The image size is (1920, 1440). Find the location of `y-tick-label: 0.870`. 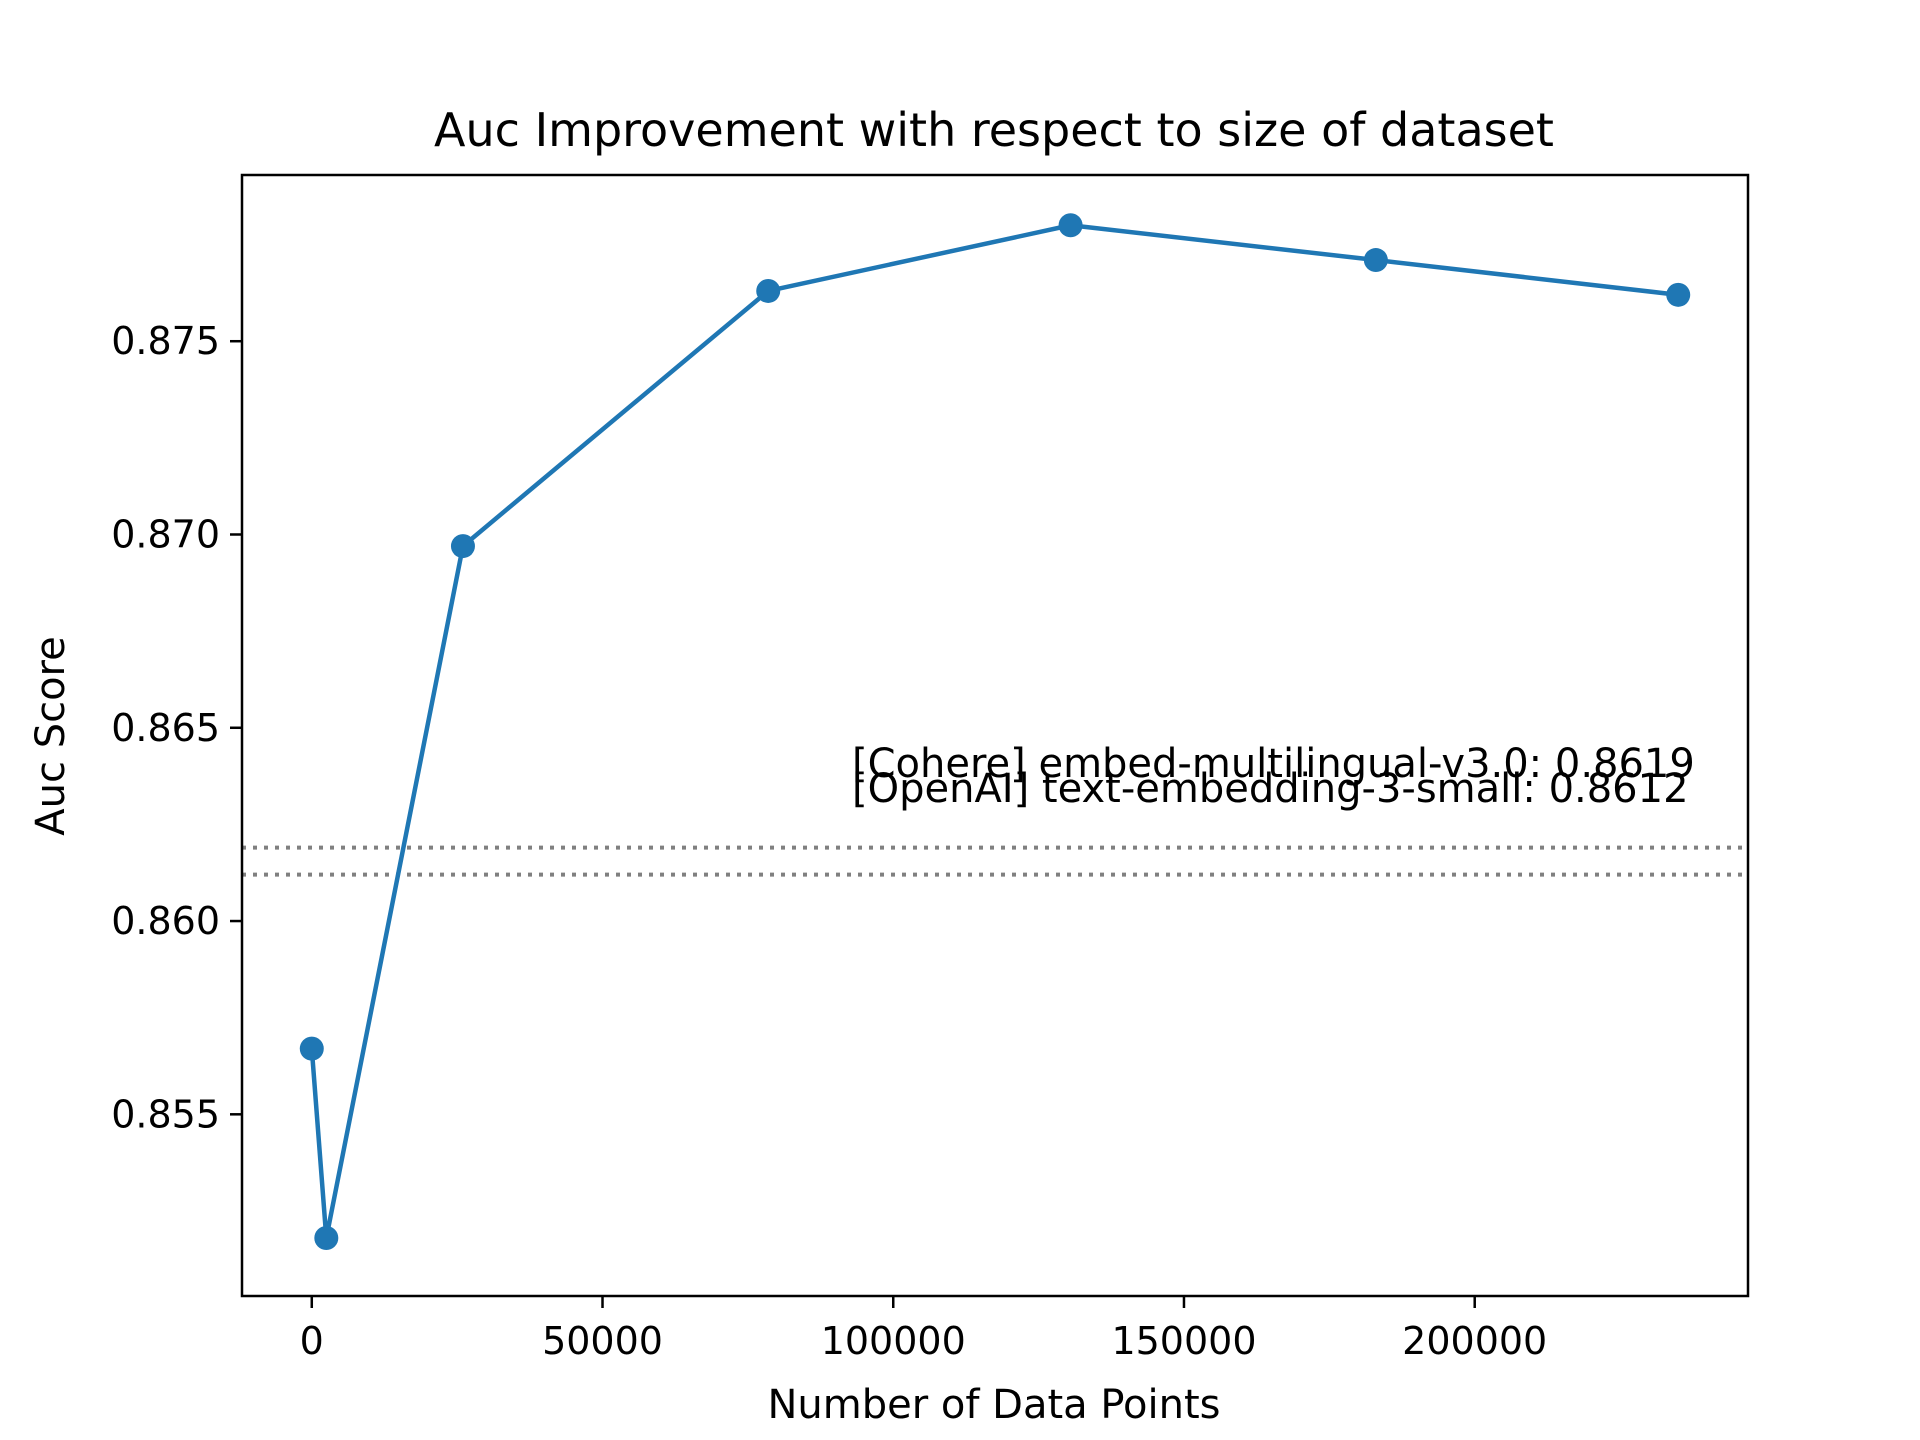

y-tick-label: 0.870 is located at coordinates (165, 534).